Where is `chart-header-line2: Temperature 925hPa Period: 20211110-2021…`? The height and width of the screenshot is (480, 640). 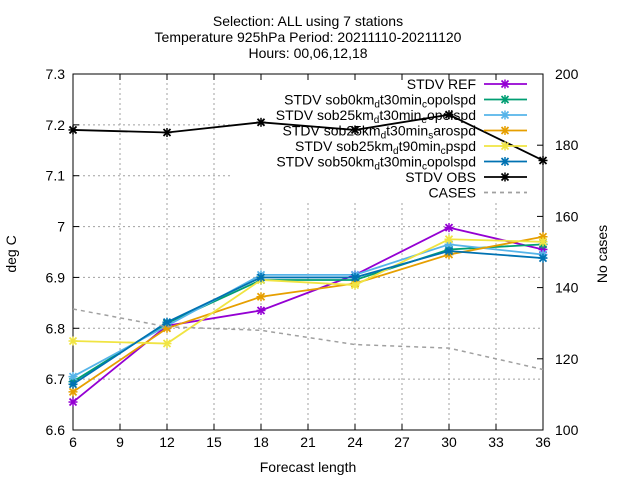 chart-header-line2: Temperature 925hPa Period: 20211110-2021… is located at coordinates (308, 37).